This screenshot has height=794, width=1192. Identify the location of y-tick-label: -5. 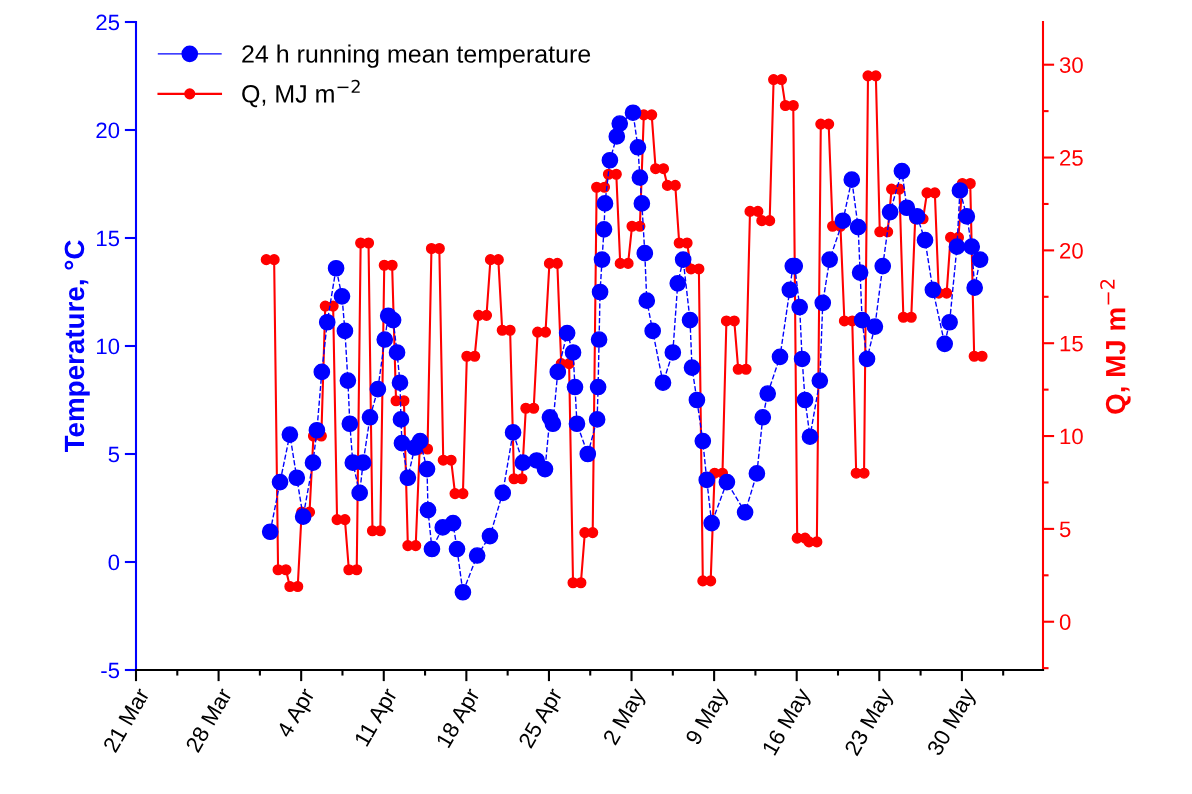
(110, 670).